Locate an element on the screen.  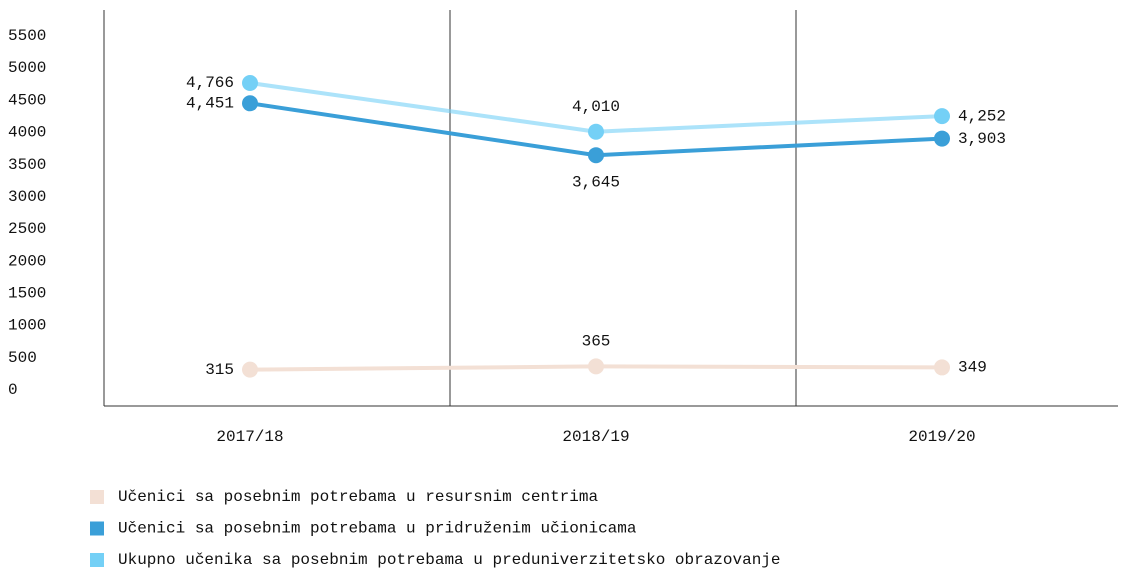
y-tick-label: 1000 is located at coordinates (27, 326).